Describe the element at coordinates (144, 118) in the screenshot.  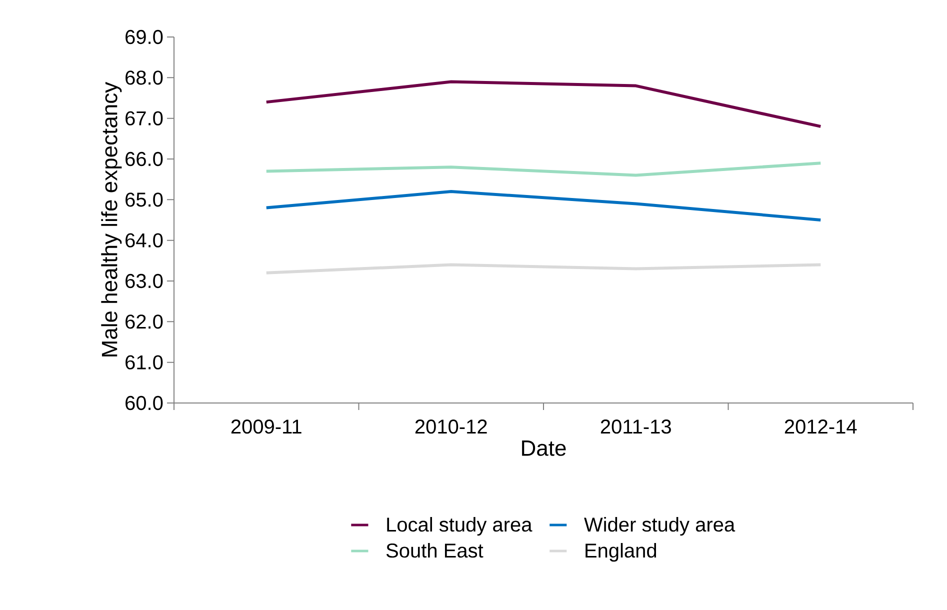
I see `y-tick-label: 67.0` at that location.